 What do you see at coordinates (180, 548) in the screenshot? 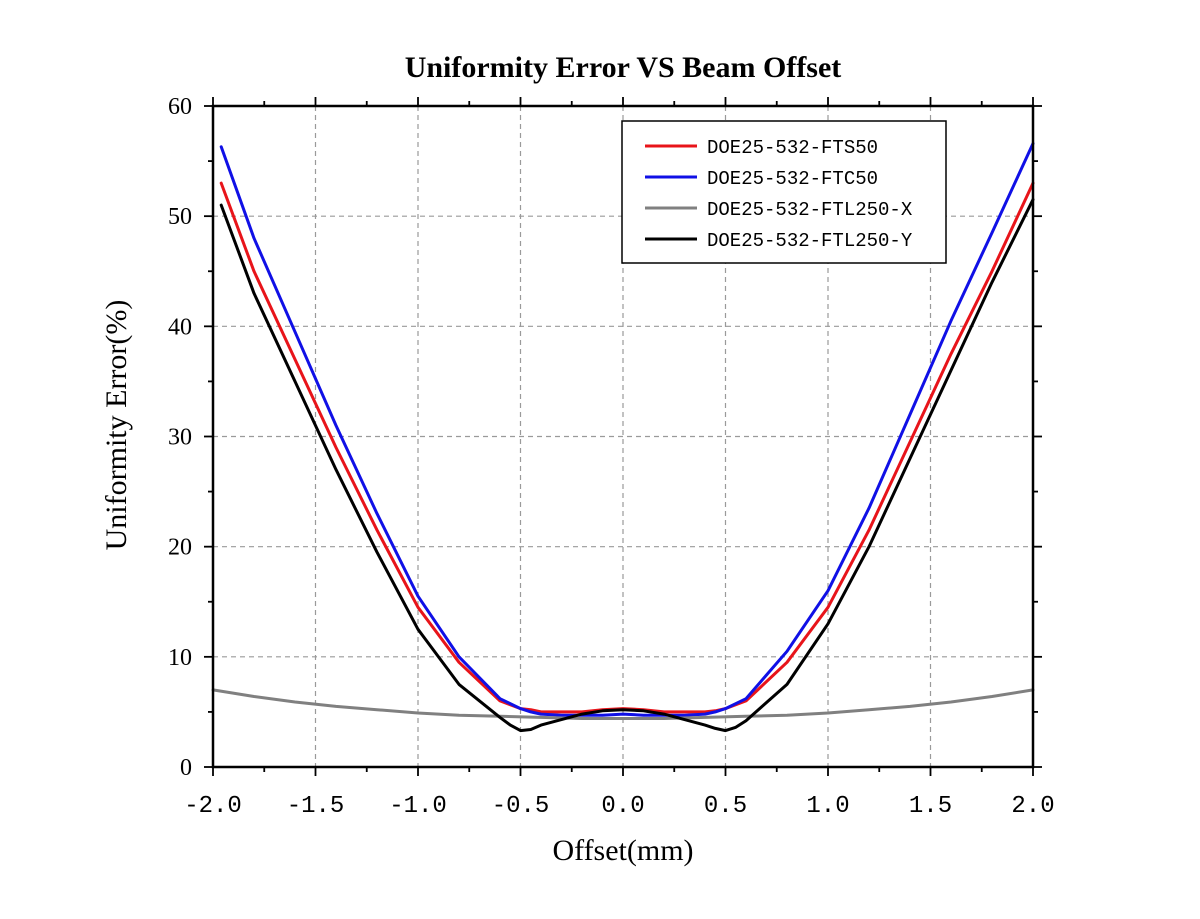
I see `y-tick-label: 20` at bounding box center [180, 548].